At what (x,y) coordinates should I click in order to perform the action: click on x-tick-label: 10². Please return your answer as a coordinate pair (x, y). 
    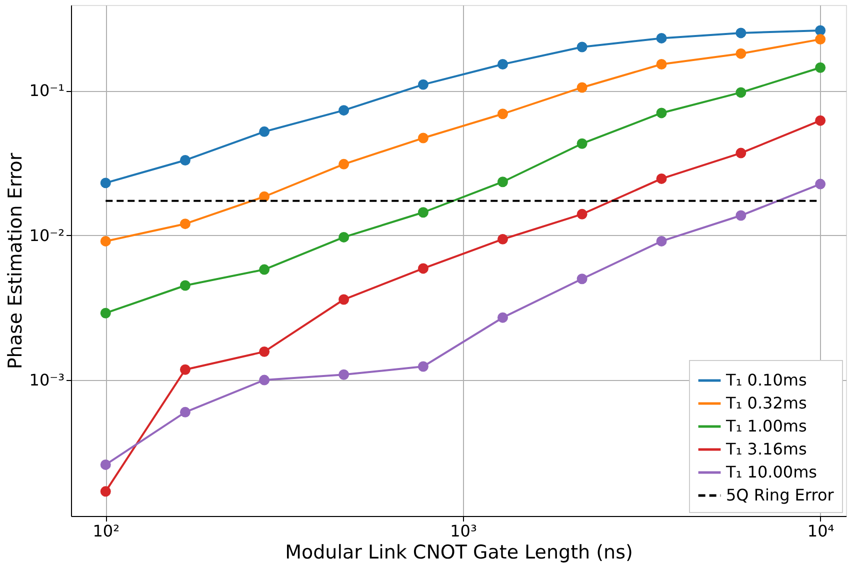
    Looking at the image, I should click on (106, 531).